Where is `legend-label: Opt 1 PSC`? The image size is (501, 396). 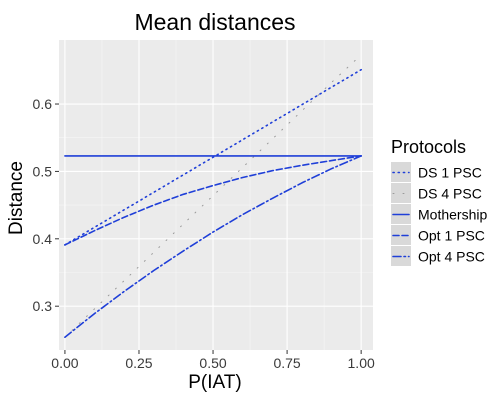
legend-label: Opt 1 PSC is located at coordinates (451, 236).